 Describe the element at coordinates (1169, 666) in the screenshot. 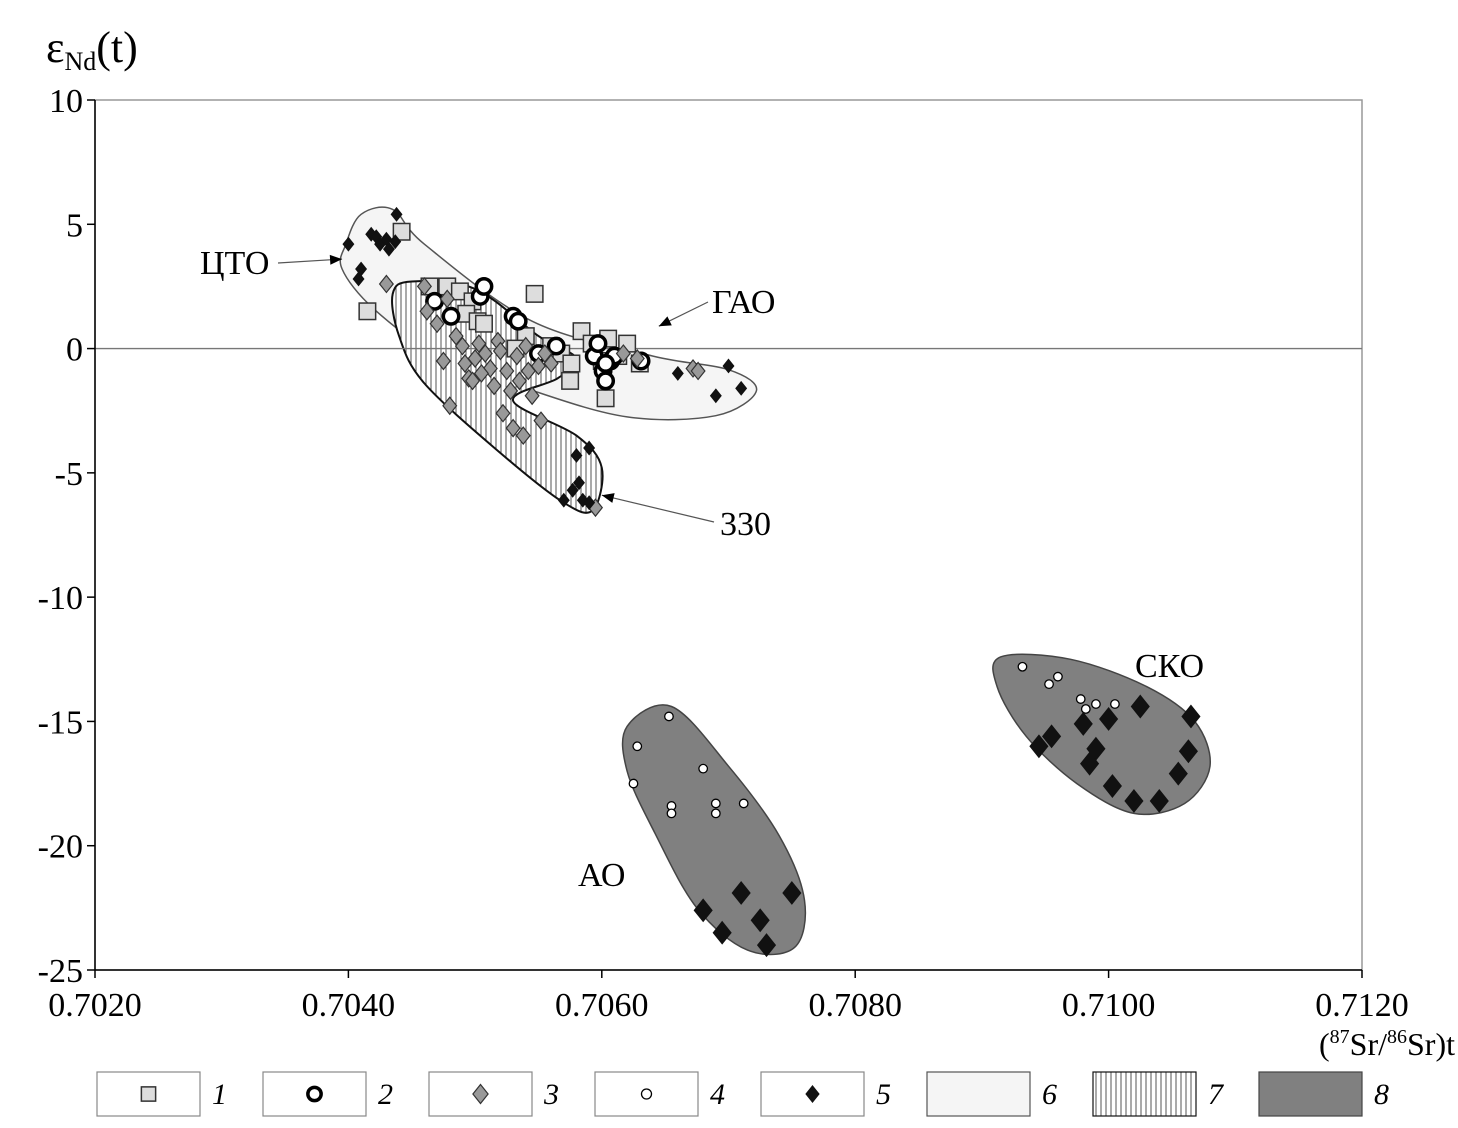

I see `annotation-label: СКО` at that location.